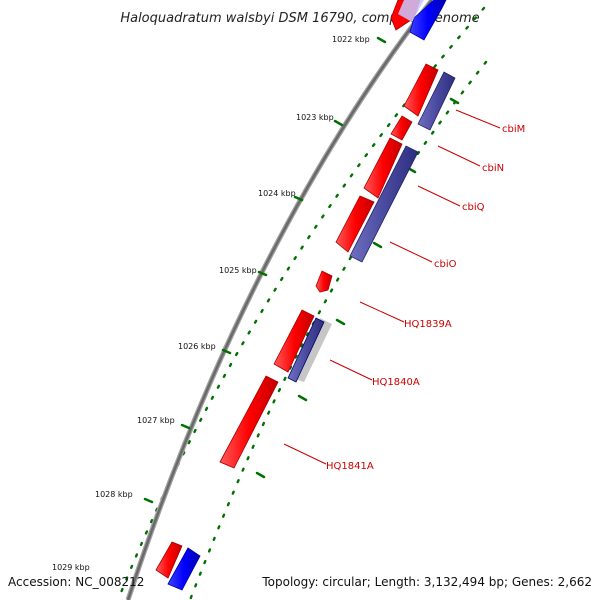 The width and height of the screenshot is (600, 600). I want to click on cds-bottom-blue, so click(184, 569).